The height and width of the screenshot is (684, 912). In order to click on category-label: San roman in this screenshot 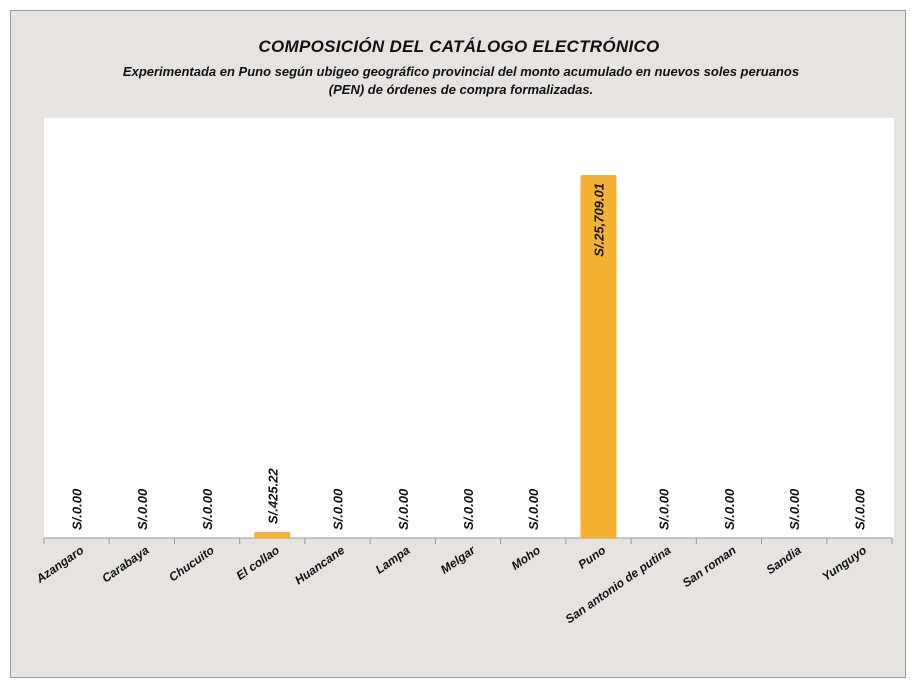, I will do `click(709, 566)`.